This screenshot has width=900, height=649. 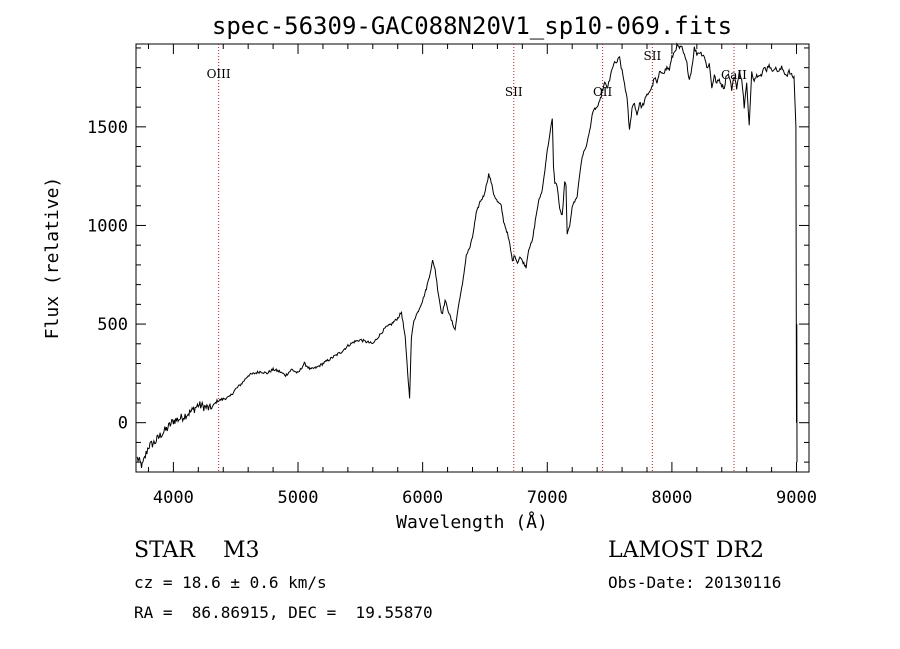 I want to click on y-tick-label: 1000, so click(x=107, y=226).